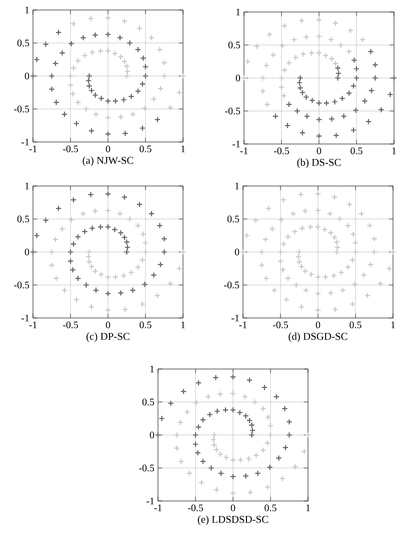  I want to click on y-tick-label: 0, so click(152, 435).